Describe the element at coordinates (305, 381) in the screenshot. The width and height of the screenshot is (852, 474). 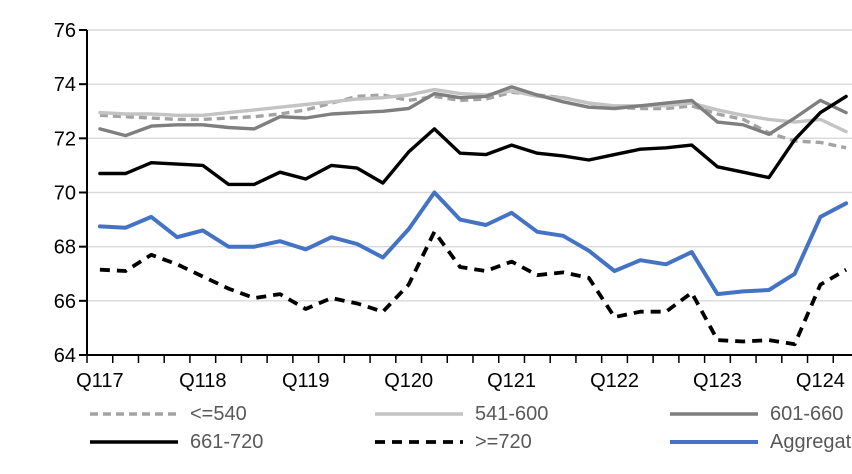
I see `x-tick-label: Q119` at that location.